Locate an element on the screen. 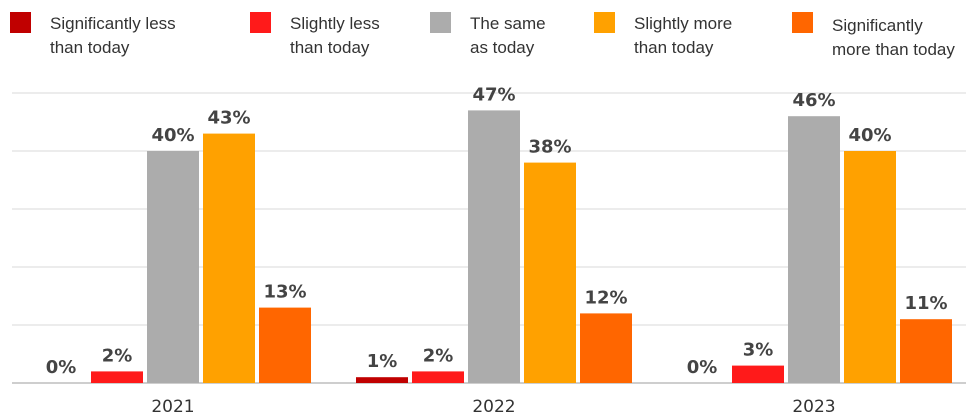 The image size is (977, 419). category-labels: 2021 2022 2023 is located at coordinates (493, 407).